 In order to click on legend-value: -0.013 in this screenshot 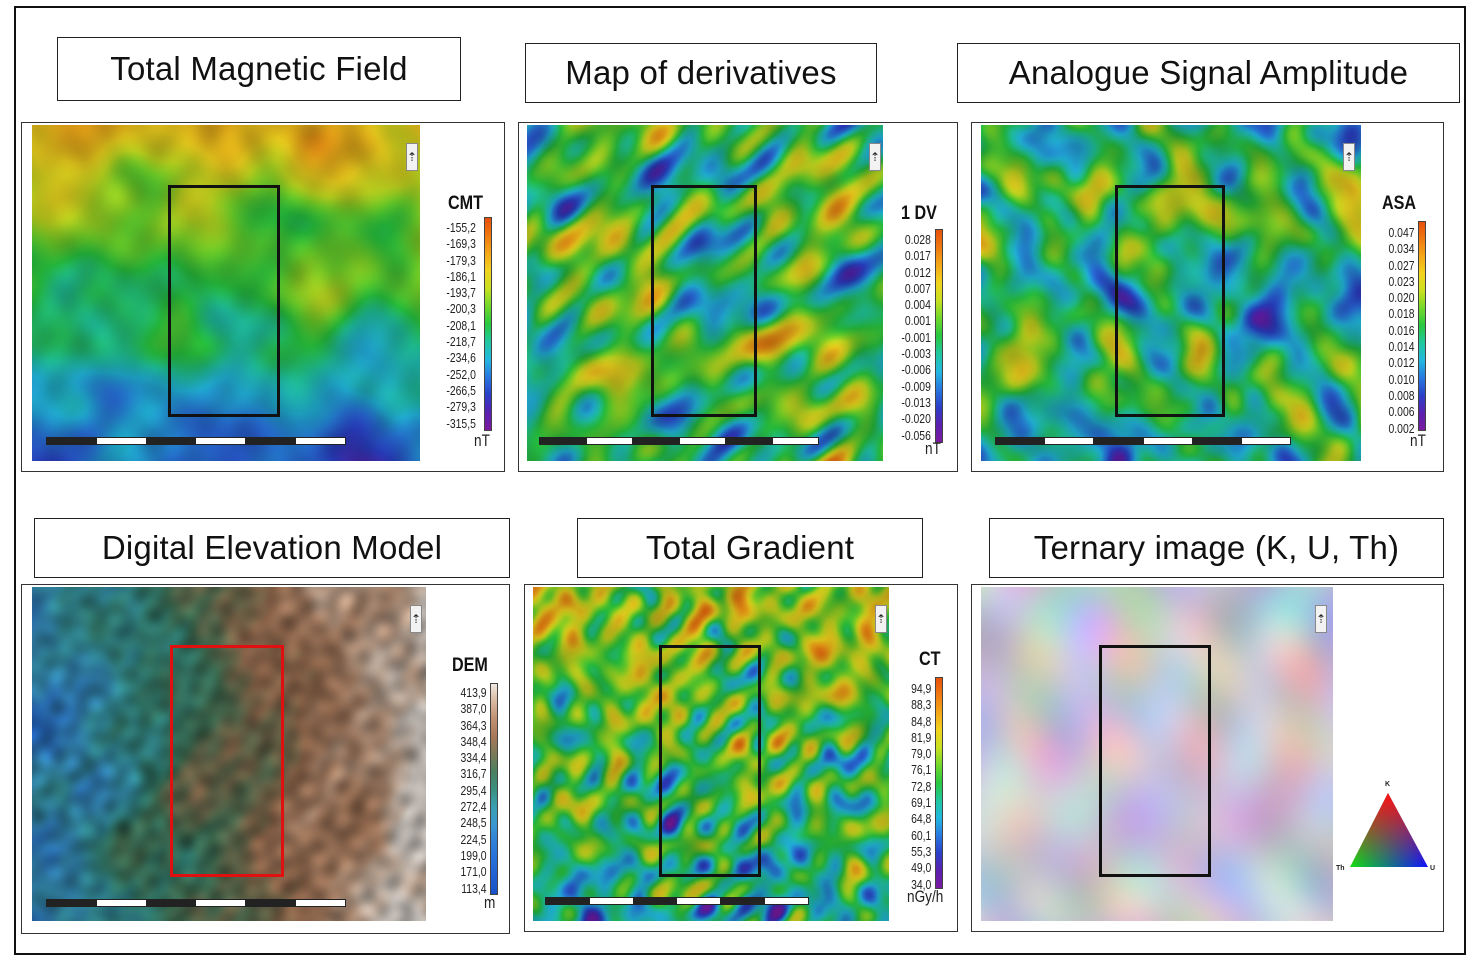, I will do `click(916, 402)`.